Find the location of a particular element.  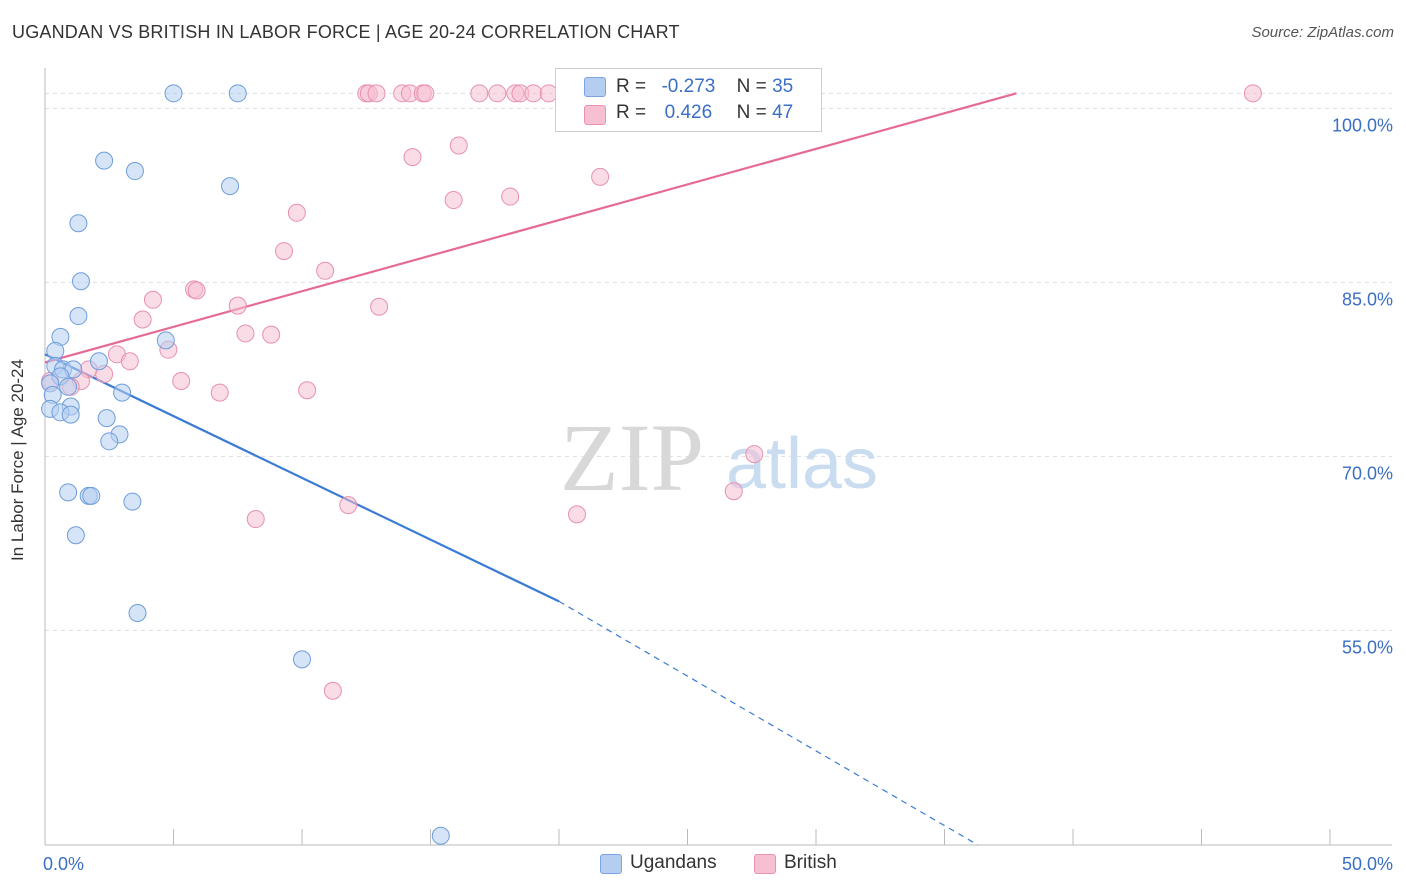

bottom-legend-ugandans: Ugandans is located at coordinates (658, 863).